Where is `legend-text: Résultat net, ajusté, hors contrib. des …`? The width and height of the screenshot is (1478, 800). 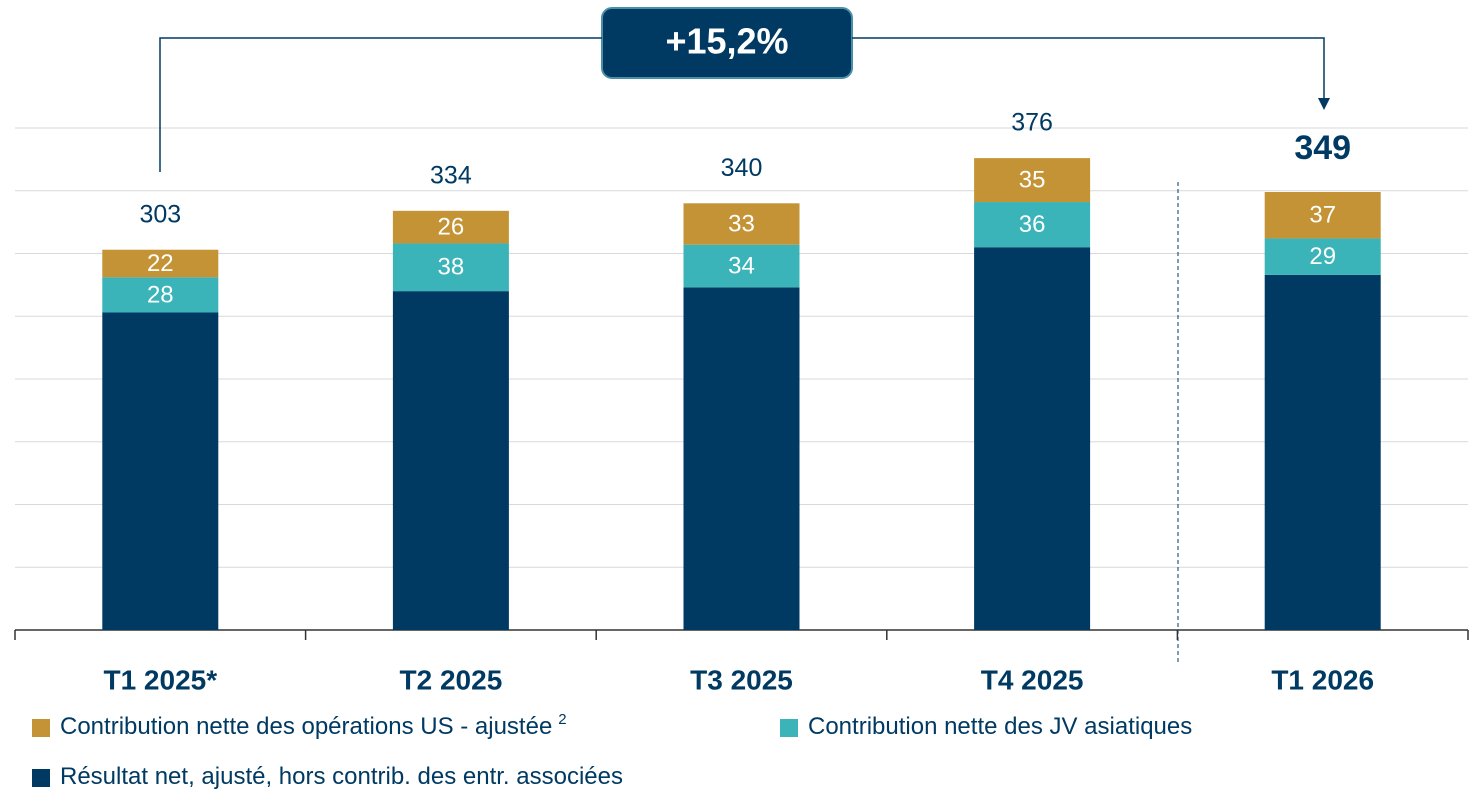 legend-text: Résultat net, ajusté, hors contrib. des … is located at coordinates (341, 776).